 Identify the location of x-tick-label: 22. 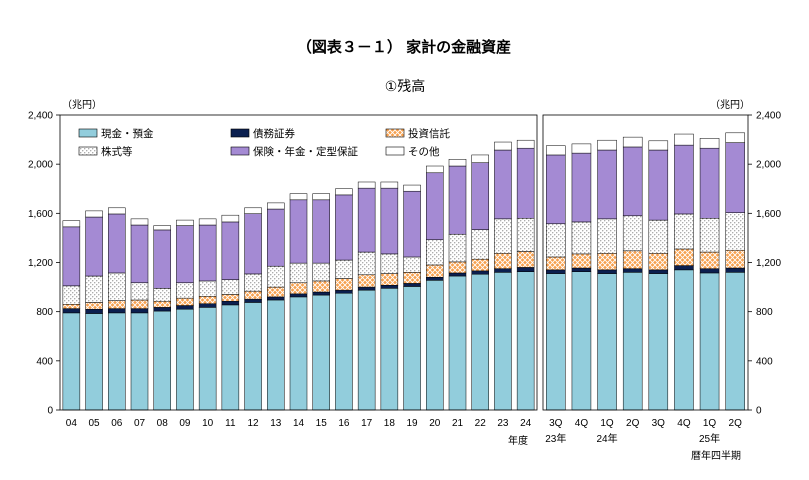
(481, 423).